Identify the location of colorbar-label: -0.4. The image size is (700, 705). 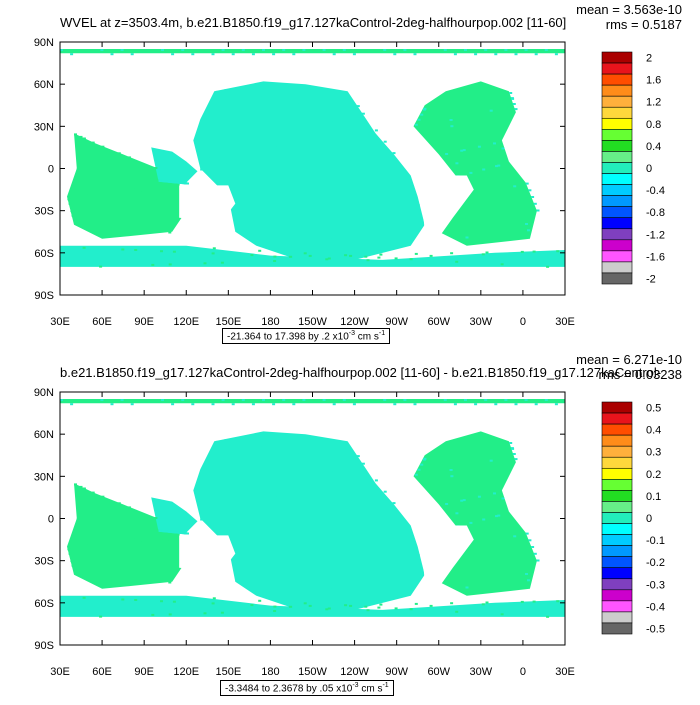
(655, 191).